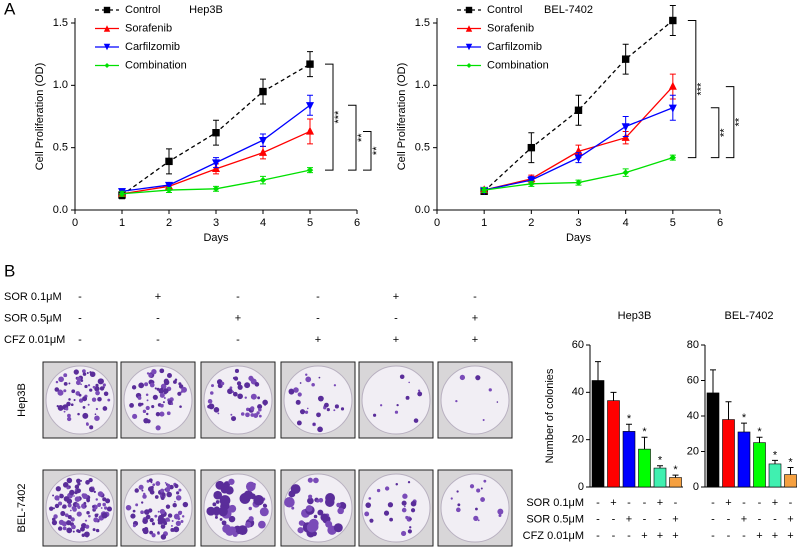  I want to click on y-tick-label: 20, so click(693, 451).